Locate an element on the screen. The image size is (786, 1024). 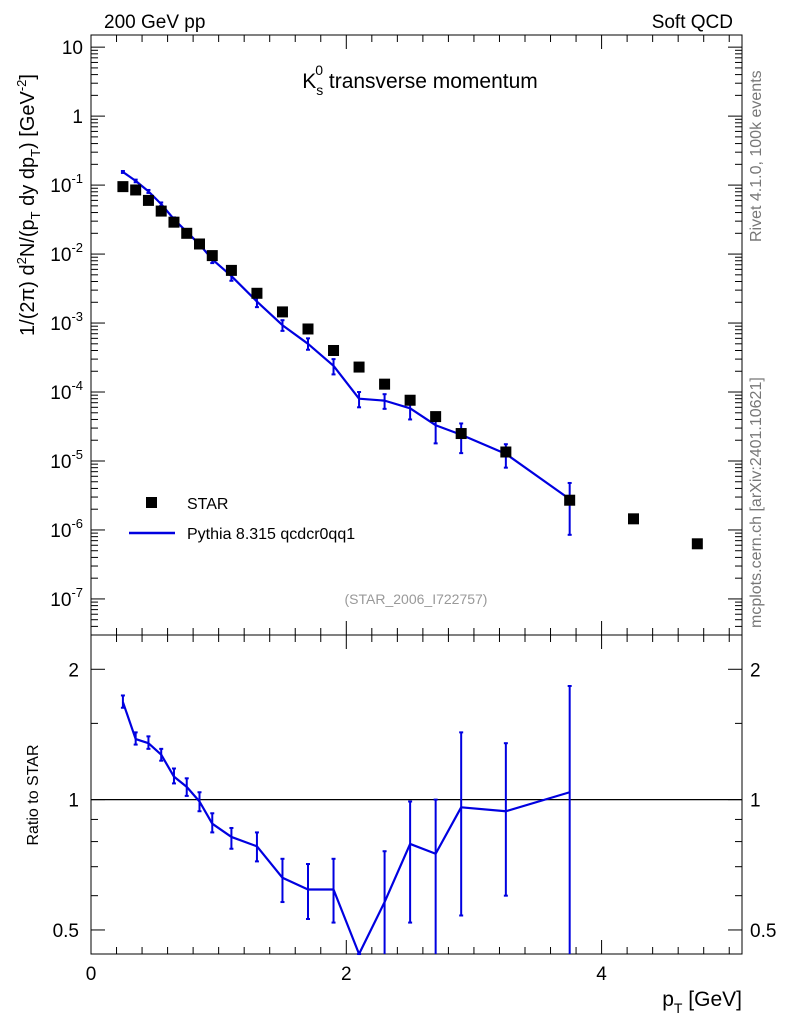
main-y-tick-label: 1 is located at coordinates (77, 117).